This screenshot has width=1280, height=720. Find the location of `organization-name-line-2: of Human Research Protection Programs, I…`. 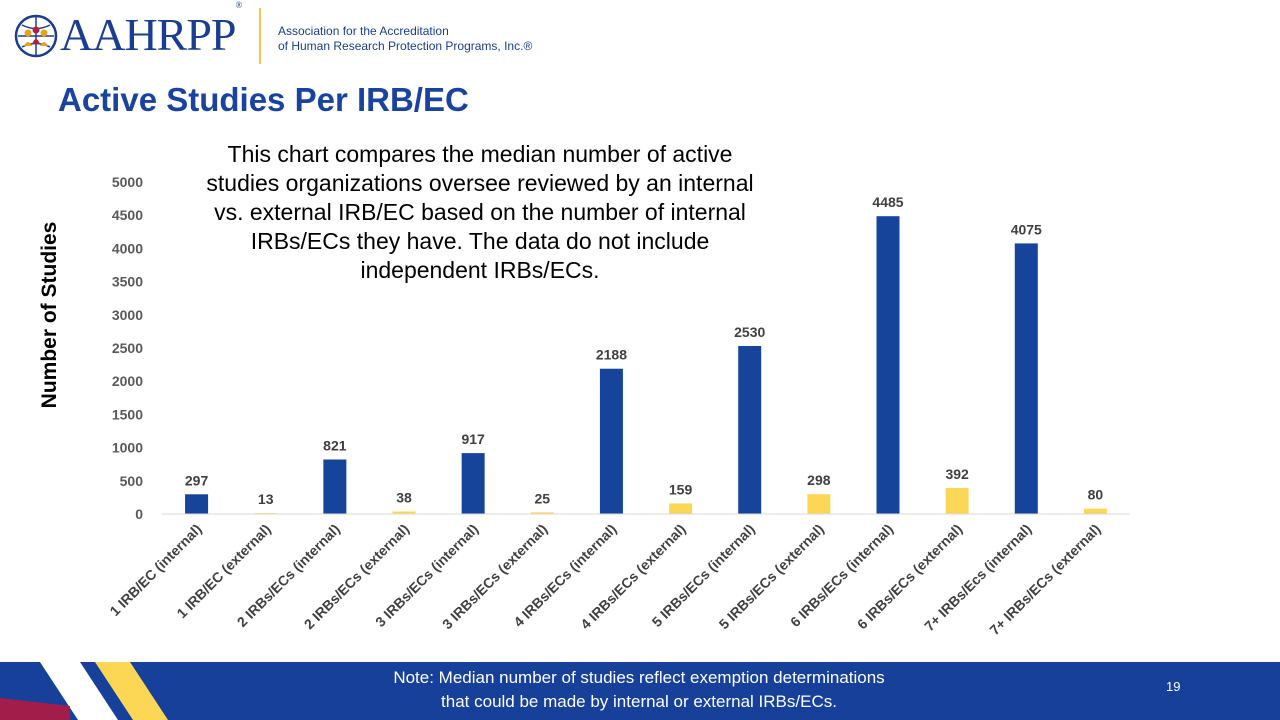

organization-name-line-2: of Human Research Protection Programs, I… is located at coordinates (405, 46).